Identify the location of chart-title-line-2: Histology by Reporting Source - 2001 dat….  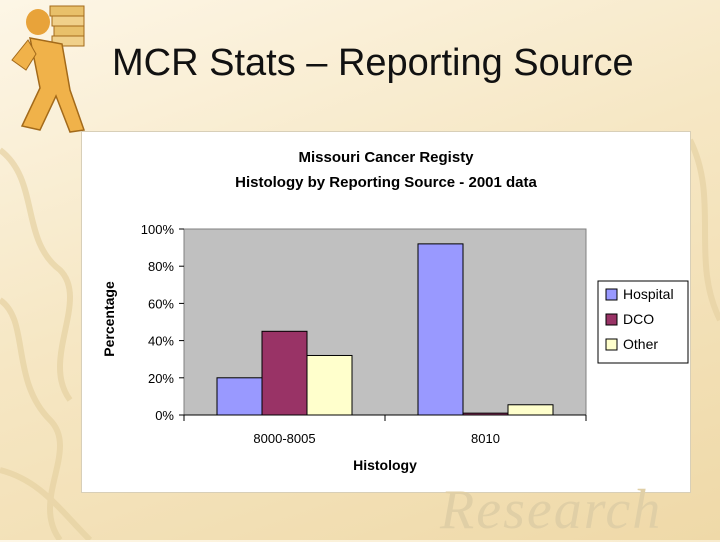
(386, 182).